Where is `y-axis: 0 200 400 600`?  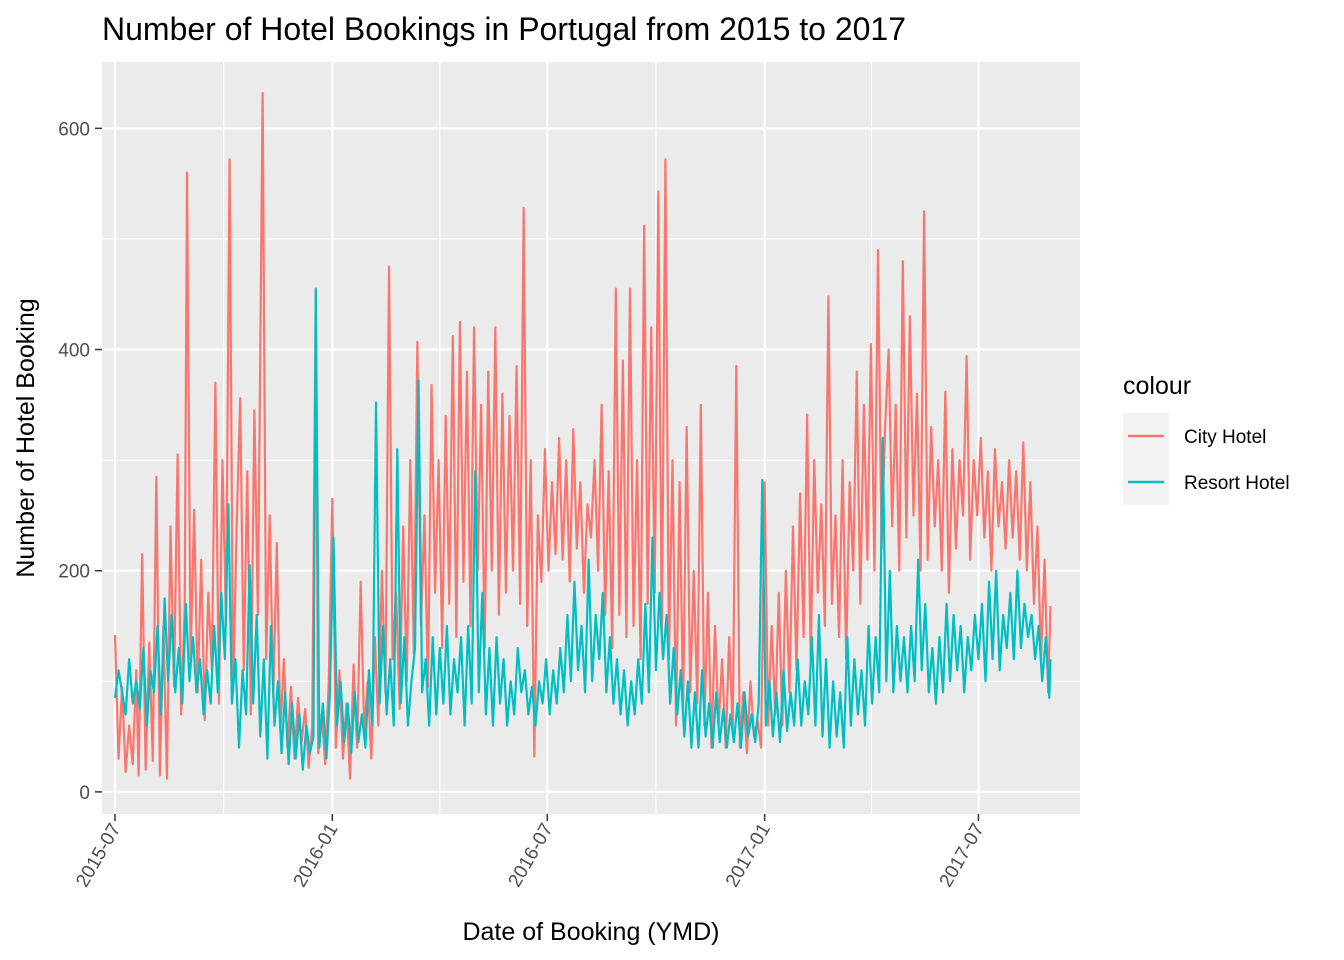 y-axis: 0 200 400 600 is located at coordinates (80, 461).